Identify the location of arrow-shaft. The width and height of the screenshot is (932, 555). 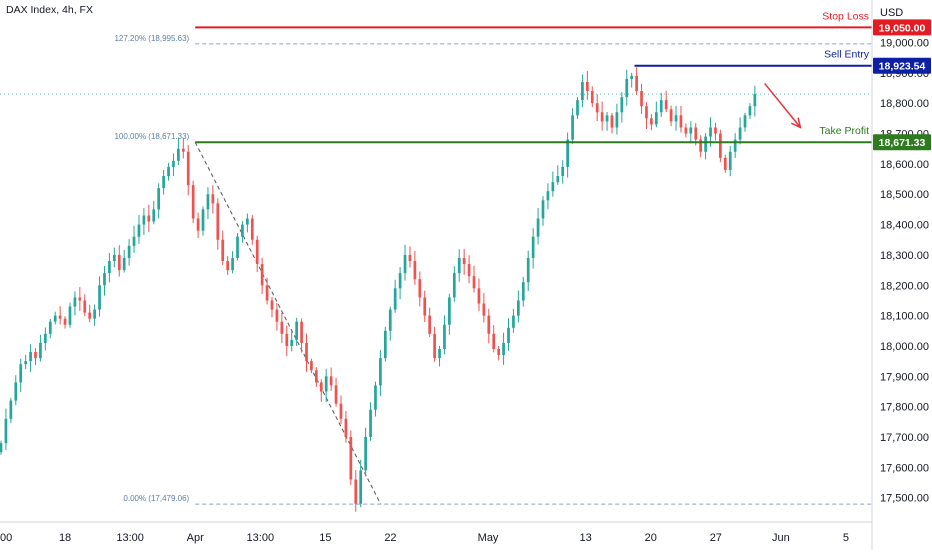
(782, 105).